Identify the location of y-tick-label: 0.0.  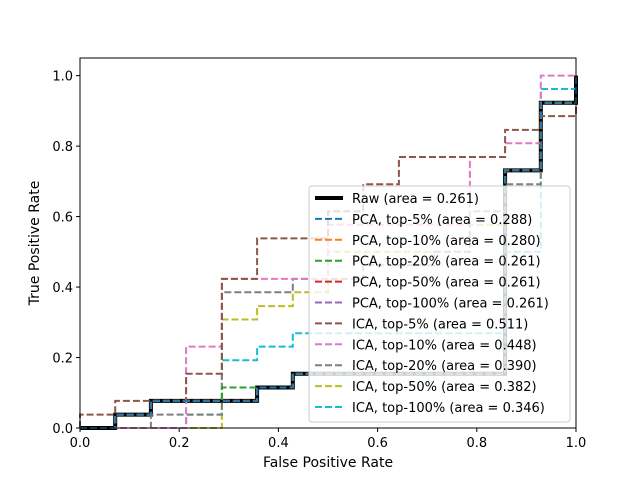
(62, 429).